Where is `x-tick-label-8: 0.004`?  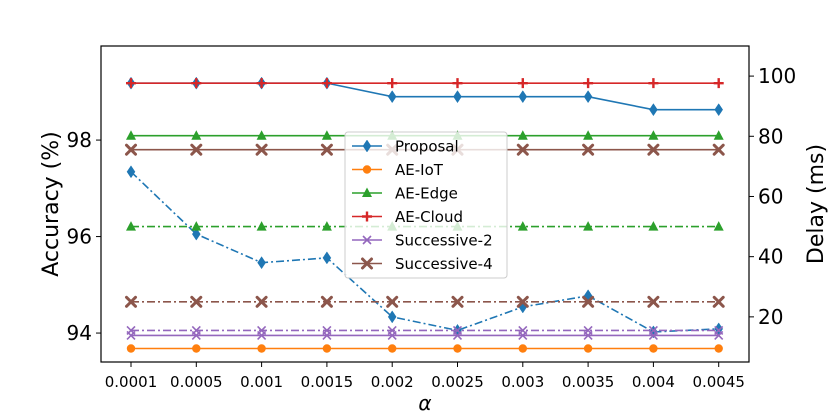
x-tick-label-8: 0.004 is located at coordinates (653, 382).